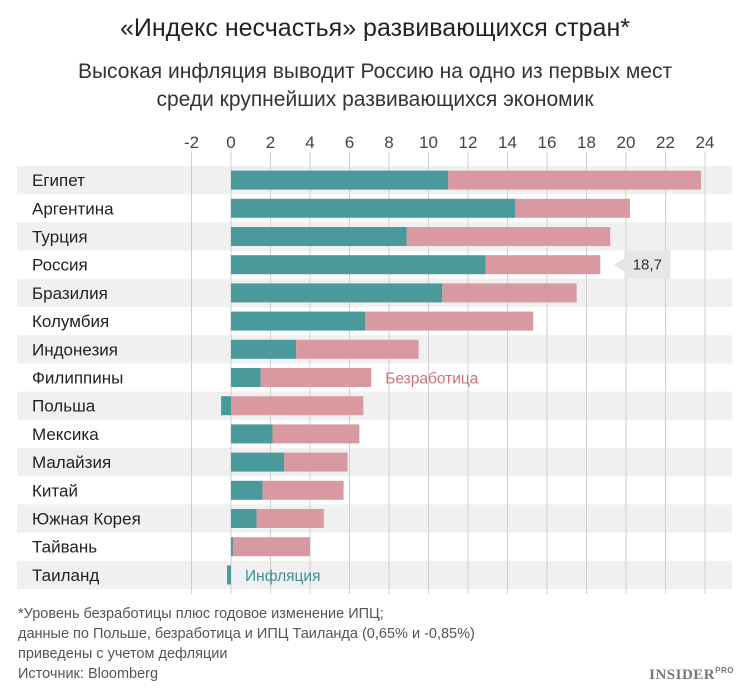  Describe the element at coordinates (64, 547) in the screenshot. I see `category-label: Тайвань` at that location.